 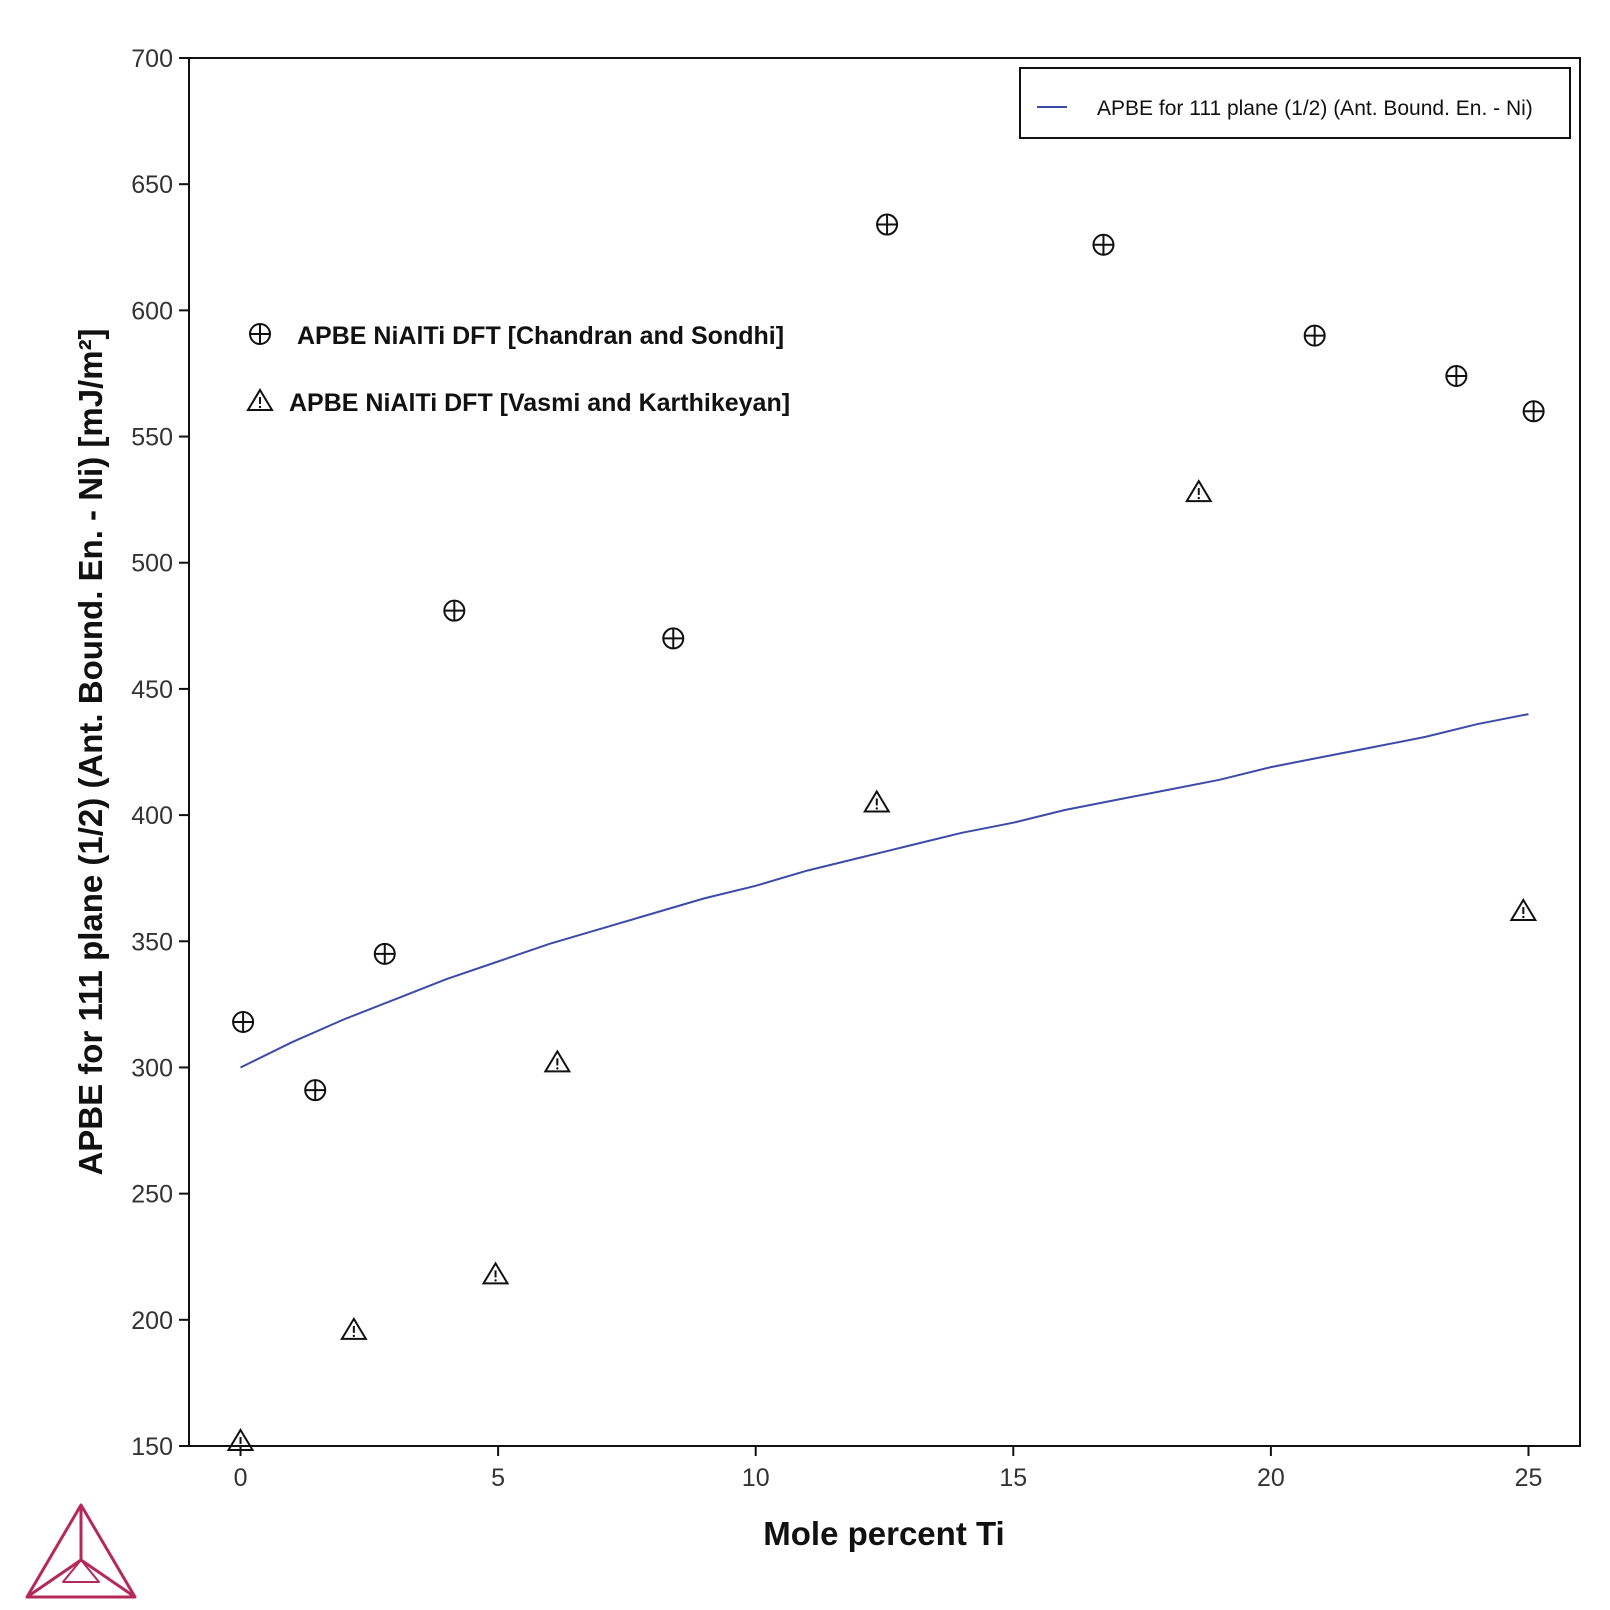 I want to click on thermo-calc-logo, so click(x=81, y=1551).